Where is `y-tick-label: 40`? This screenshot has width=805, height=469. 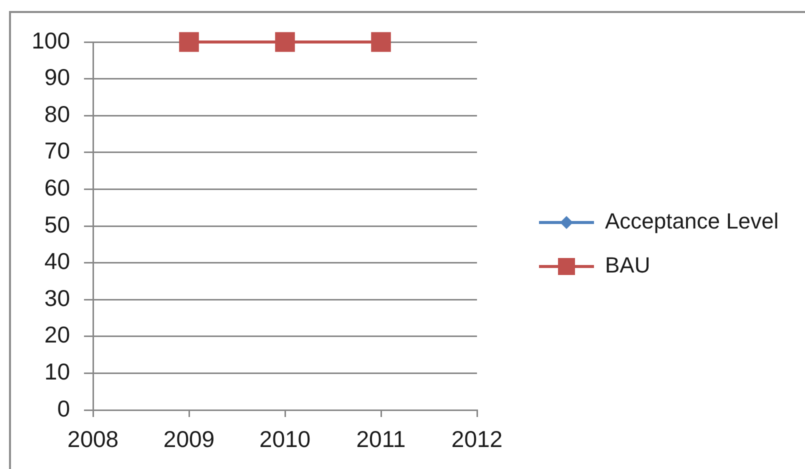 y-tick-label: 40 is located at coordinates (57, 261).